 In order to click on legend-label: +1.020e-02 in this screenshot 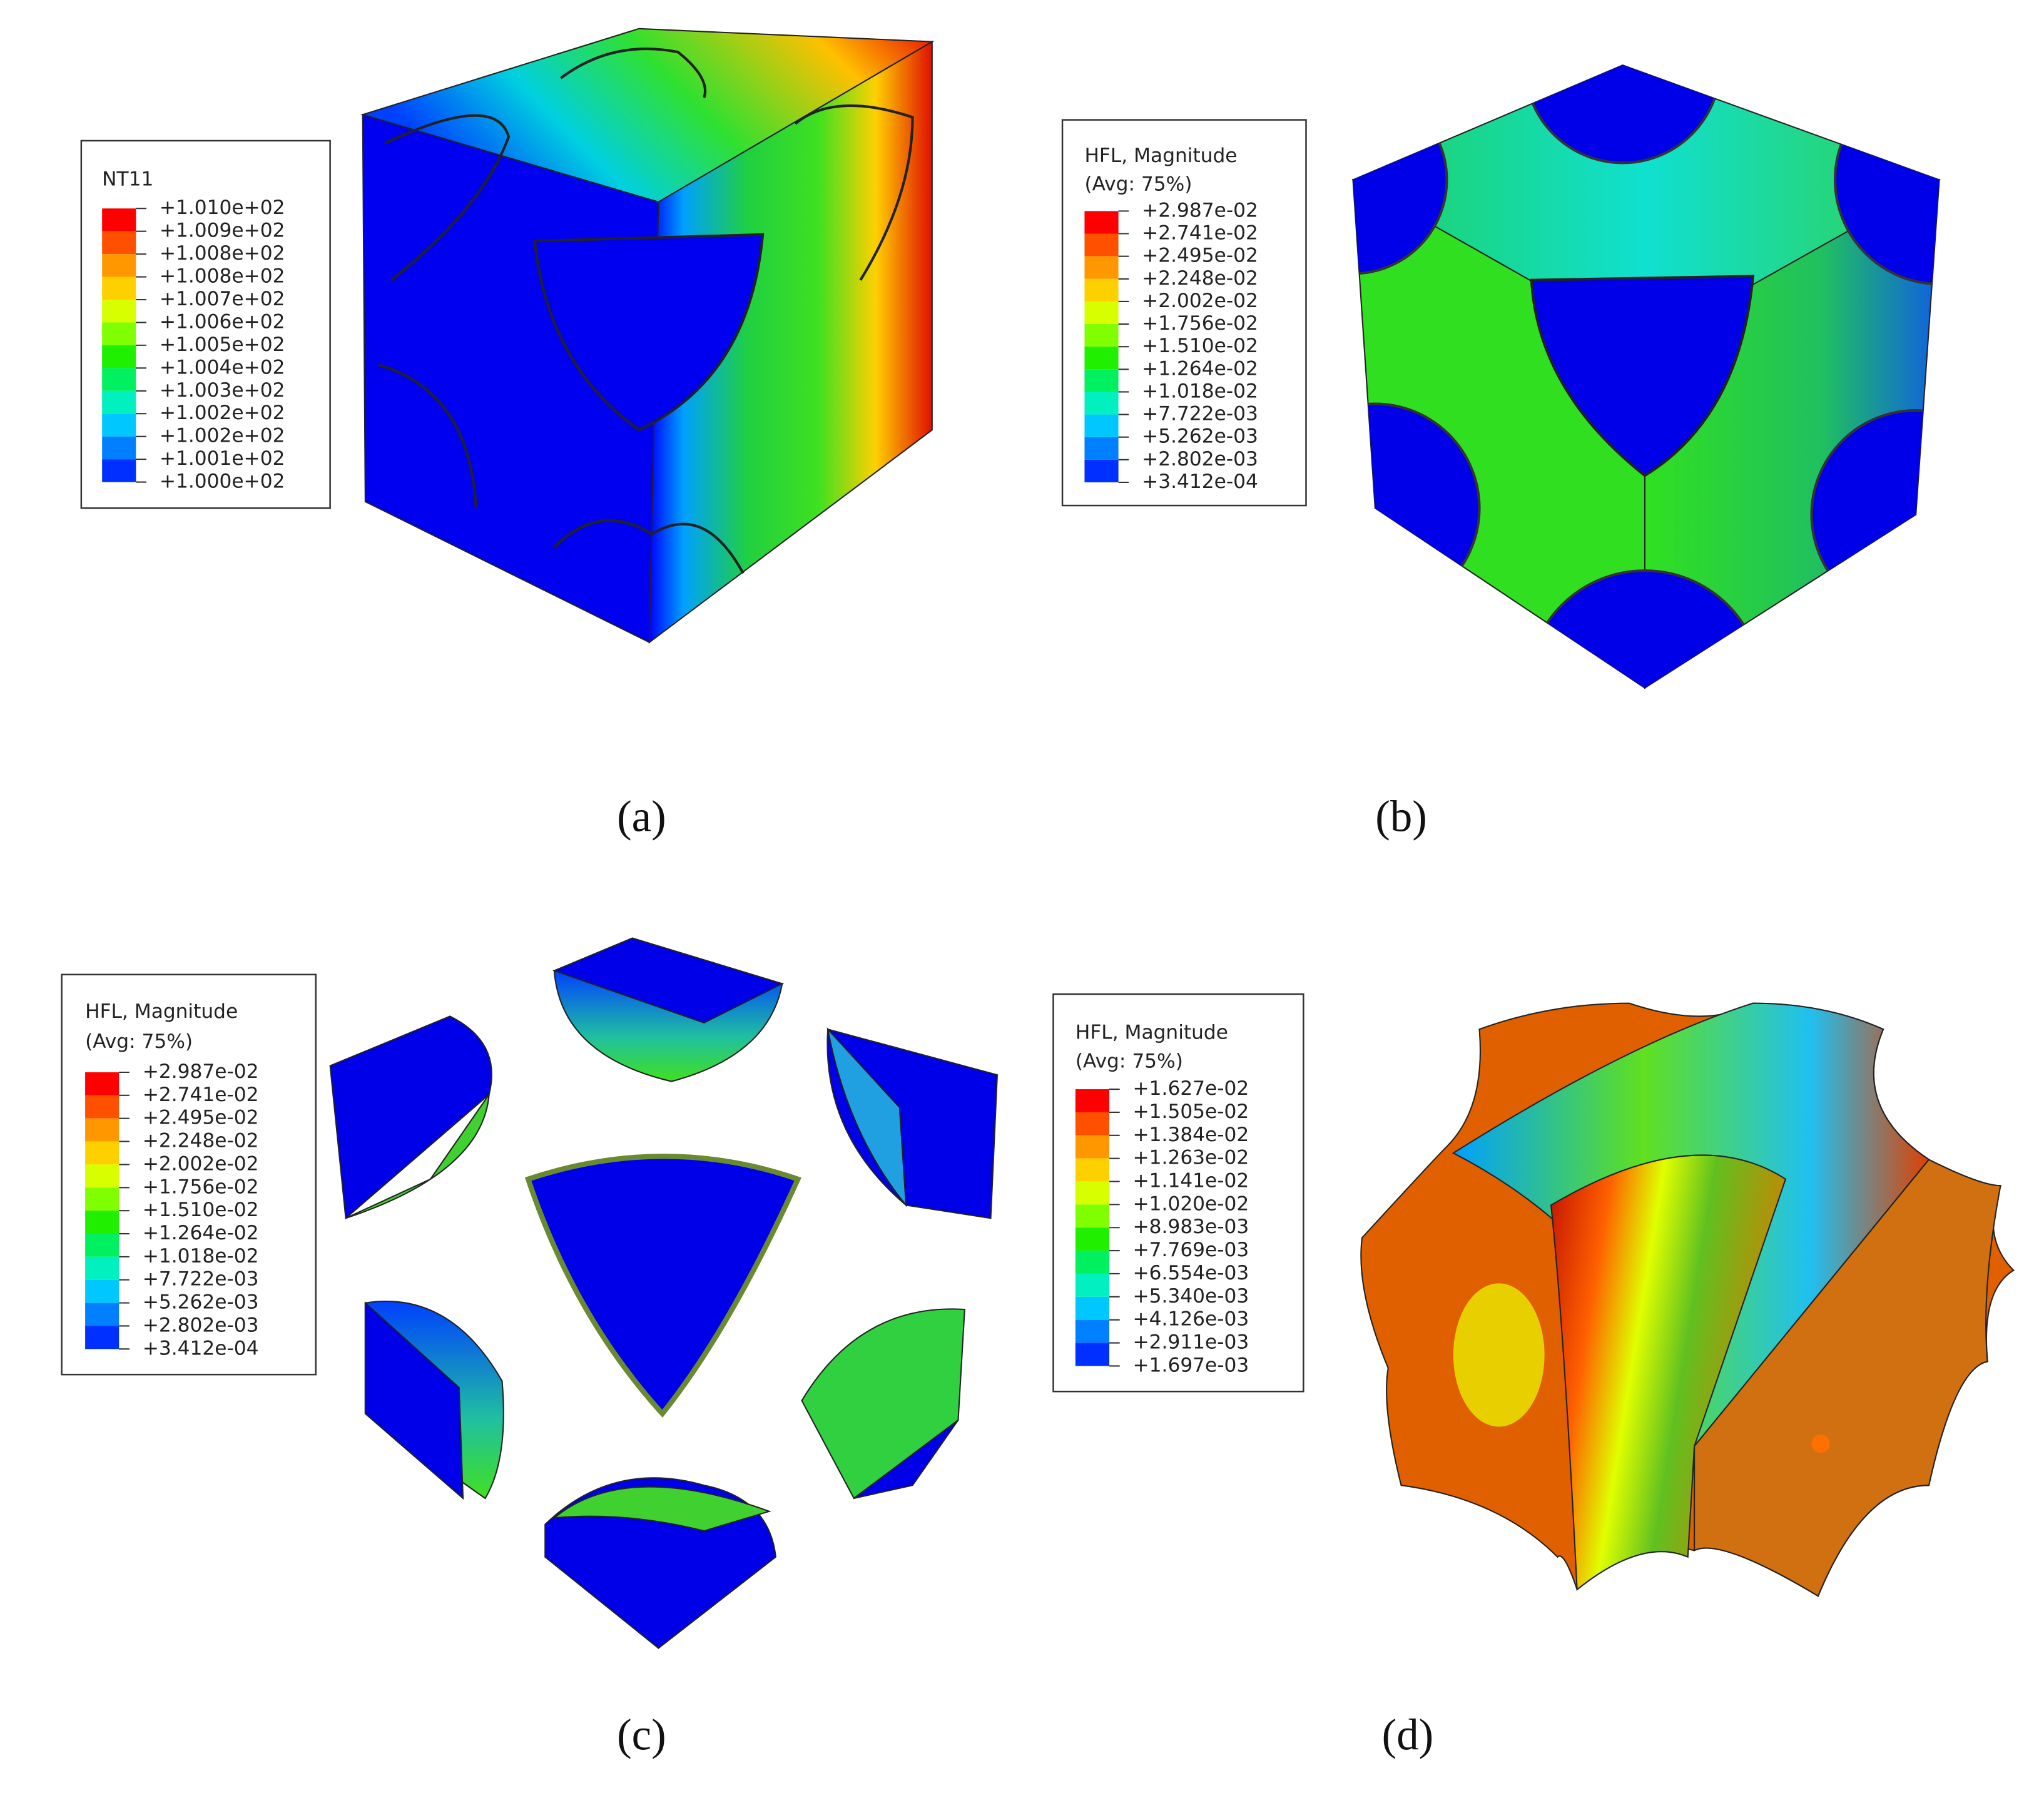, I will do `click(1191, 1203)`.